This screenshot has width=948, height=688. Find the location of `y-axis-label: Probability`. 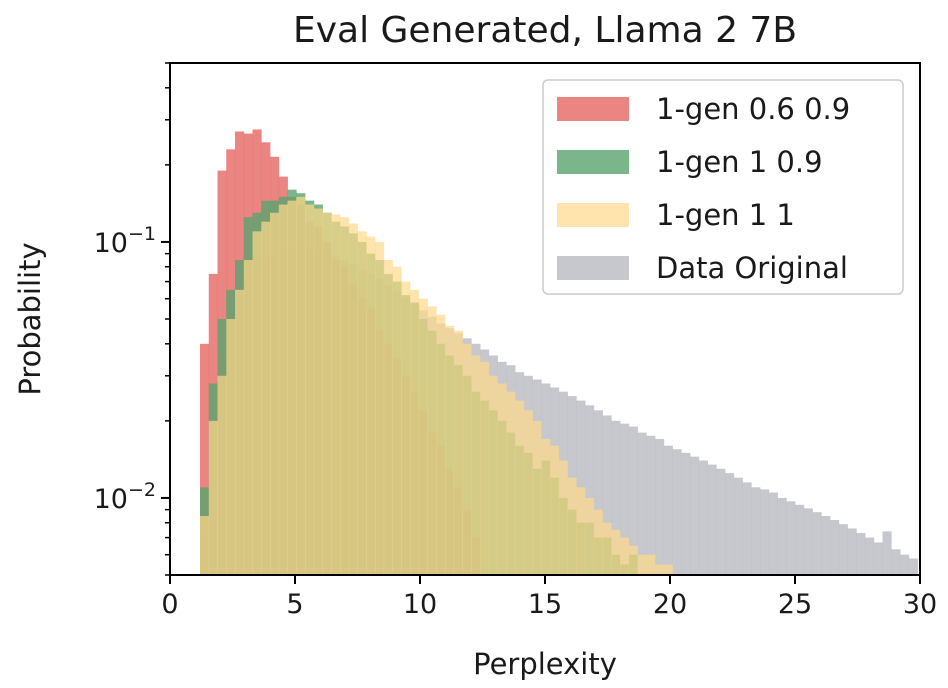

y-axis-label: Probability is located at coordinates (30, 318).